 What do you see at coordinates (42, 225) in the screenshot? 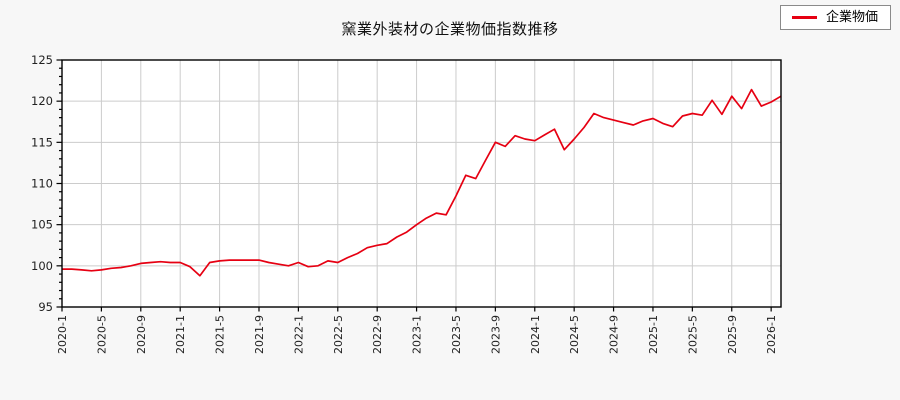
I see `svg-text: 105` at bounding box center [42, 225].